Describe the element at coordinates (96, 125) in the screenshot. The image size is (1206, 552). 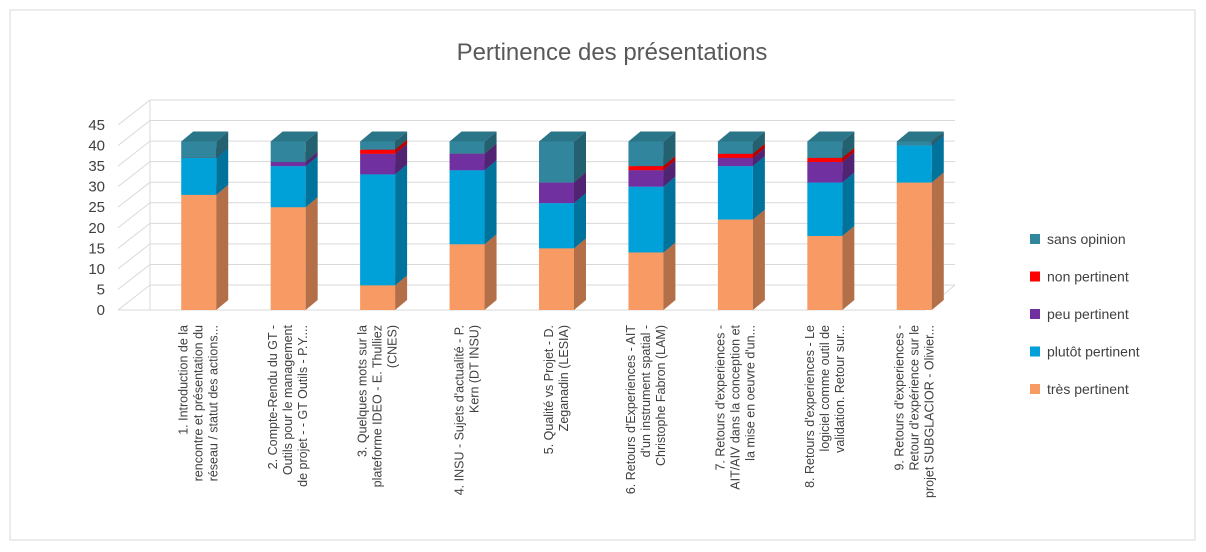
I see `y-tick-label: 45` at that location.